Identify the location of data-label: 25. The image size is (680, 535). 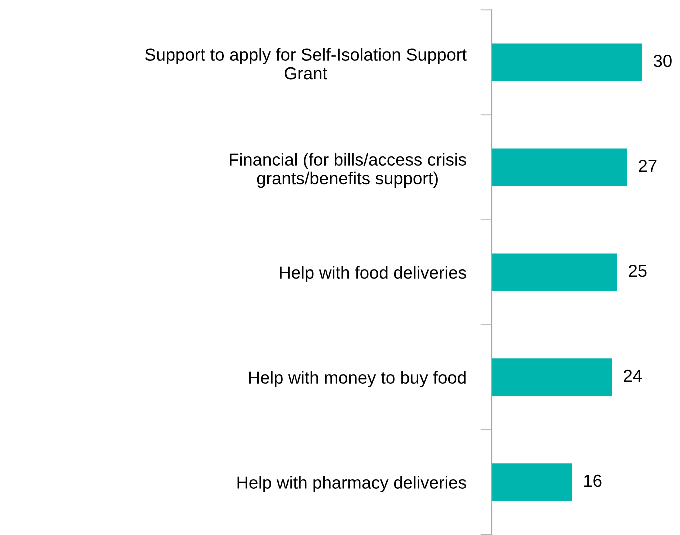
(638, 271).